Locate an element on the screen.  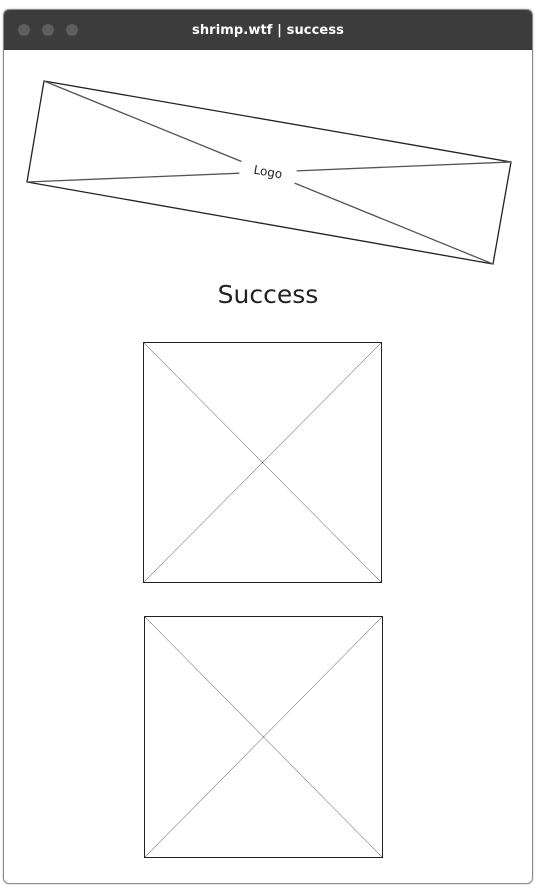
logo-diagonal is located at coordinates (269, 172).